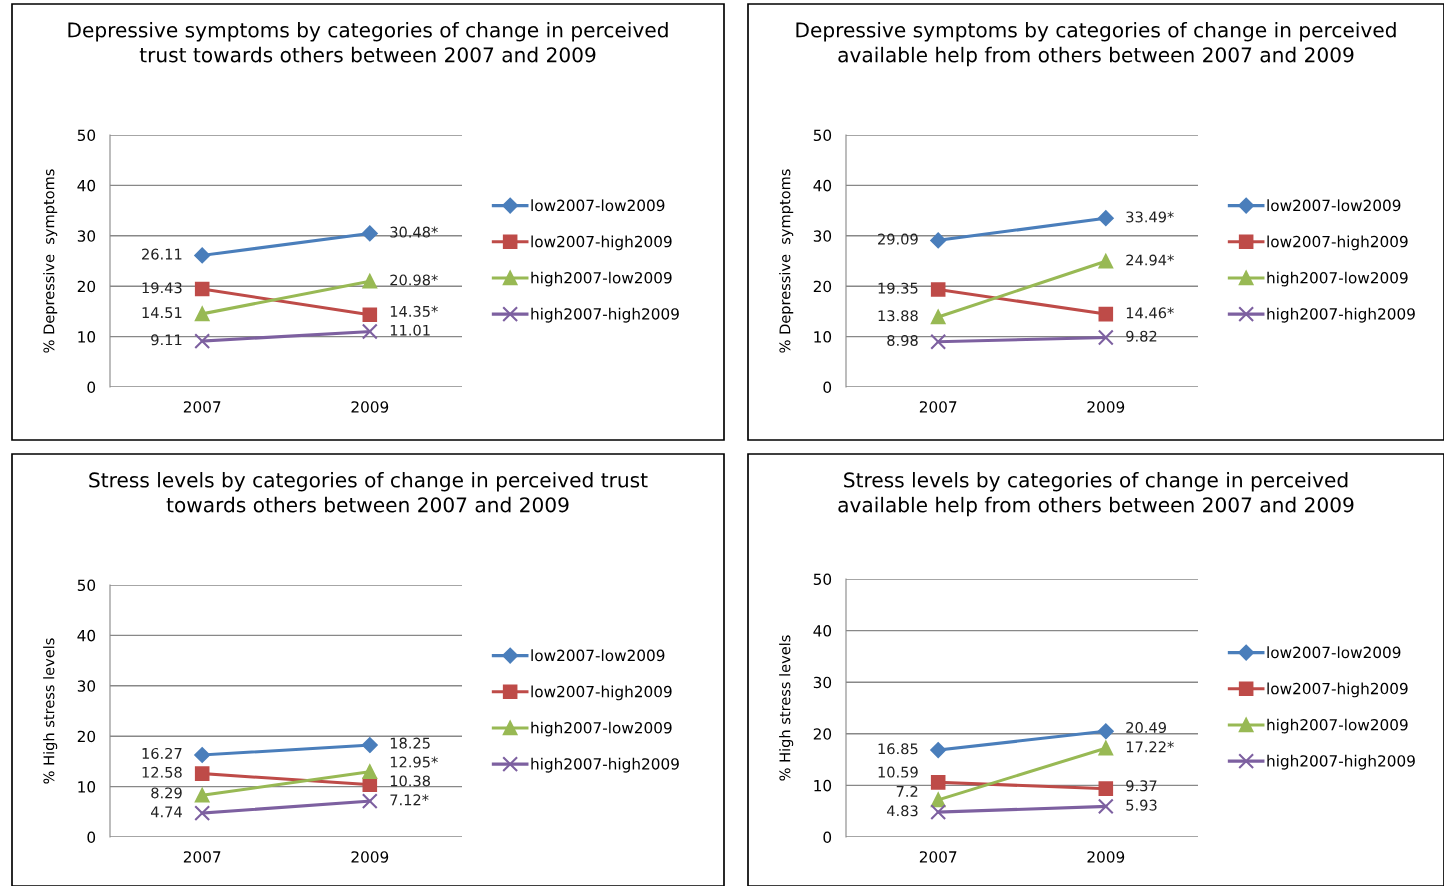  What do you see at coordinates (162, 753) in the screenshot?
I see `data-label: 16.27` at bounding box center [162, 753].